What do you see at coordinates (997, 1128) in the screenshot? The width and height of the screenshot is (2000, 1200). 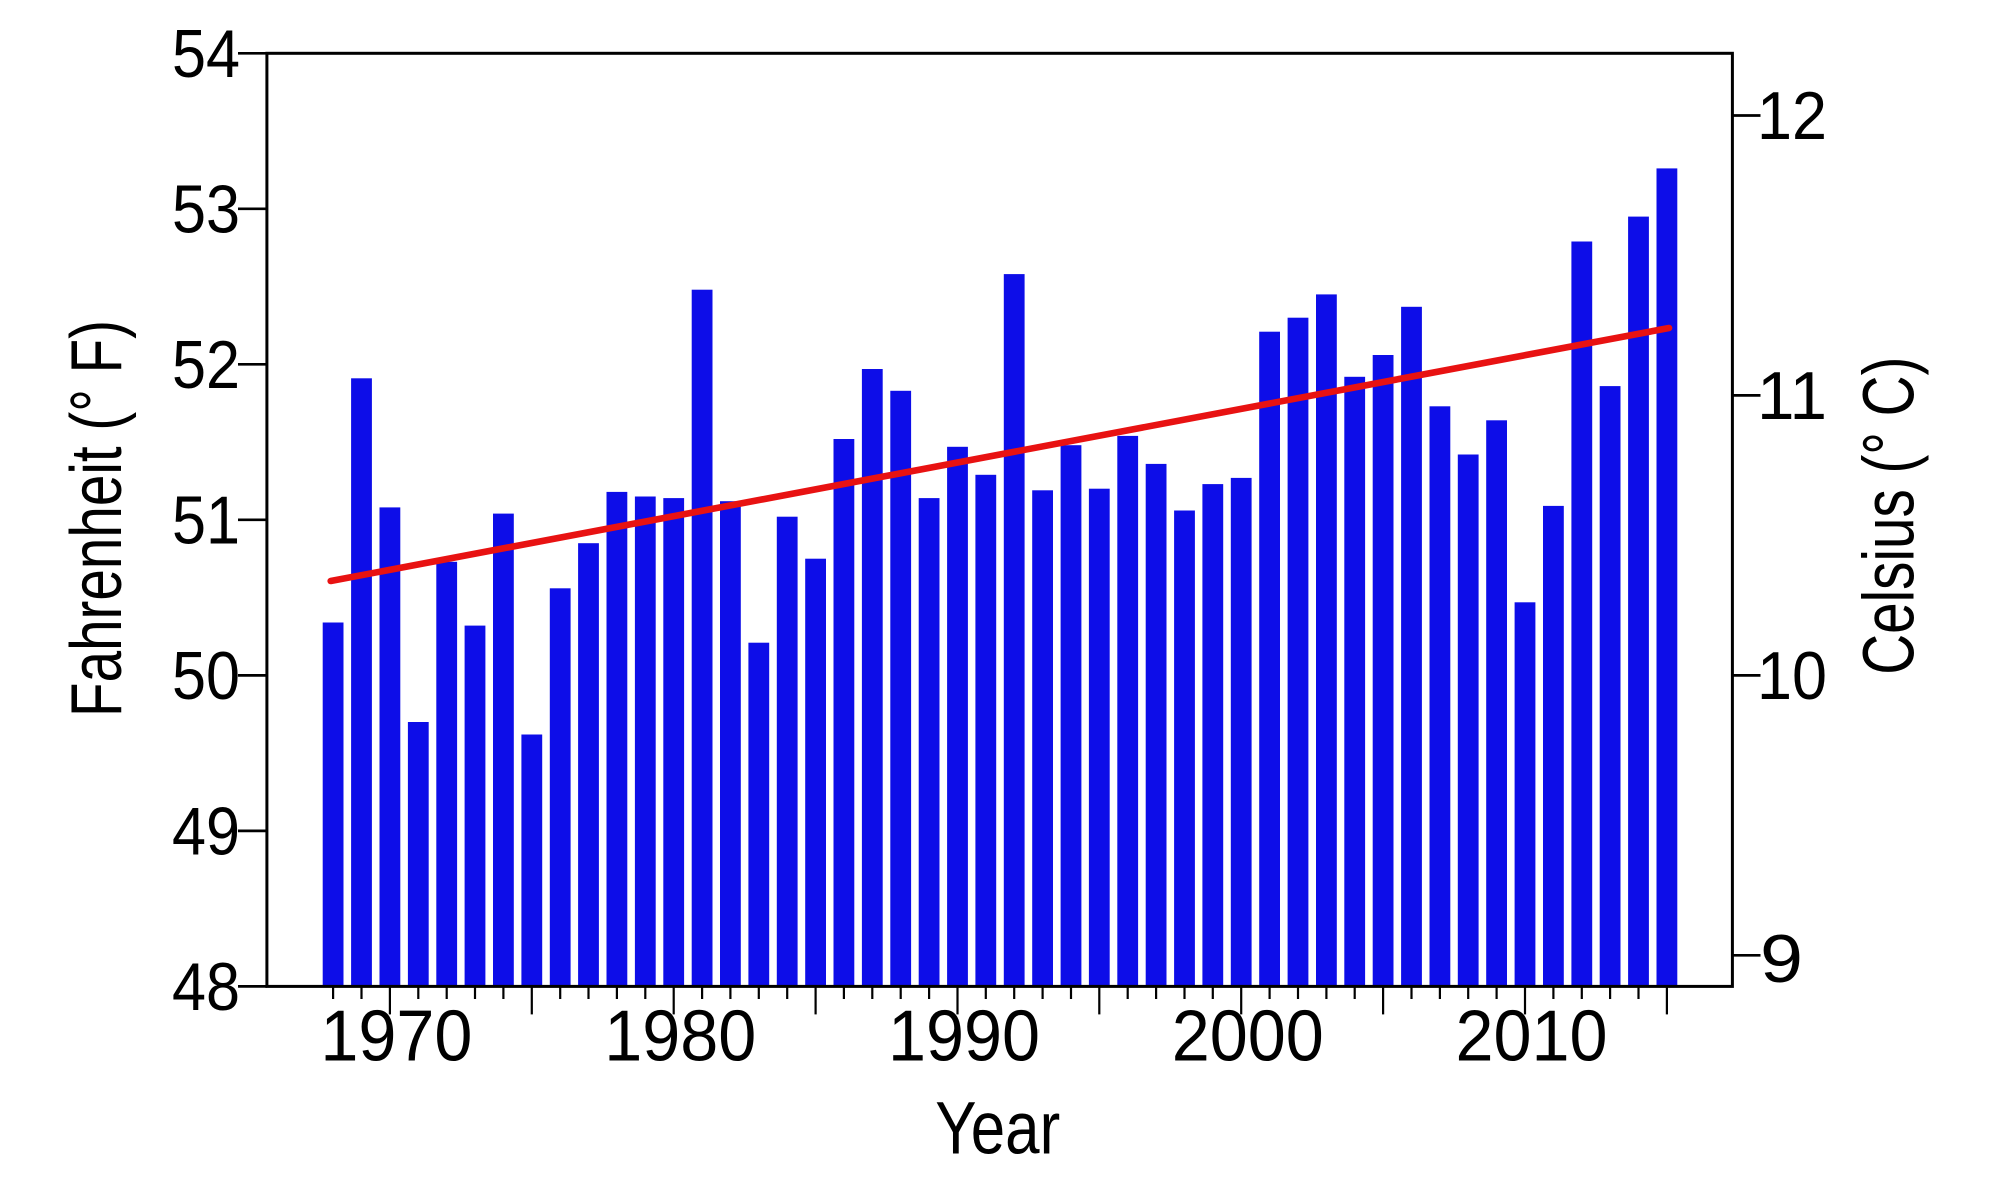 I see `svg-text: Year` at bounding box center [997, 1128].